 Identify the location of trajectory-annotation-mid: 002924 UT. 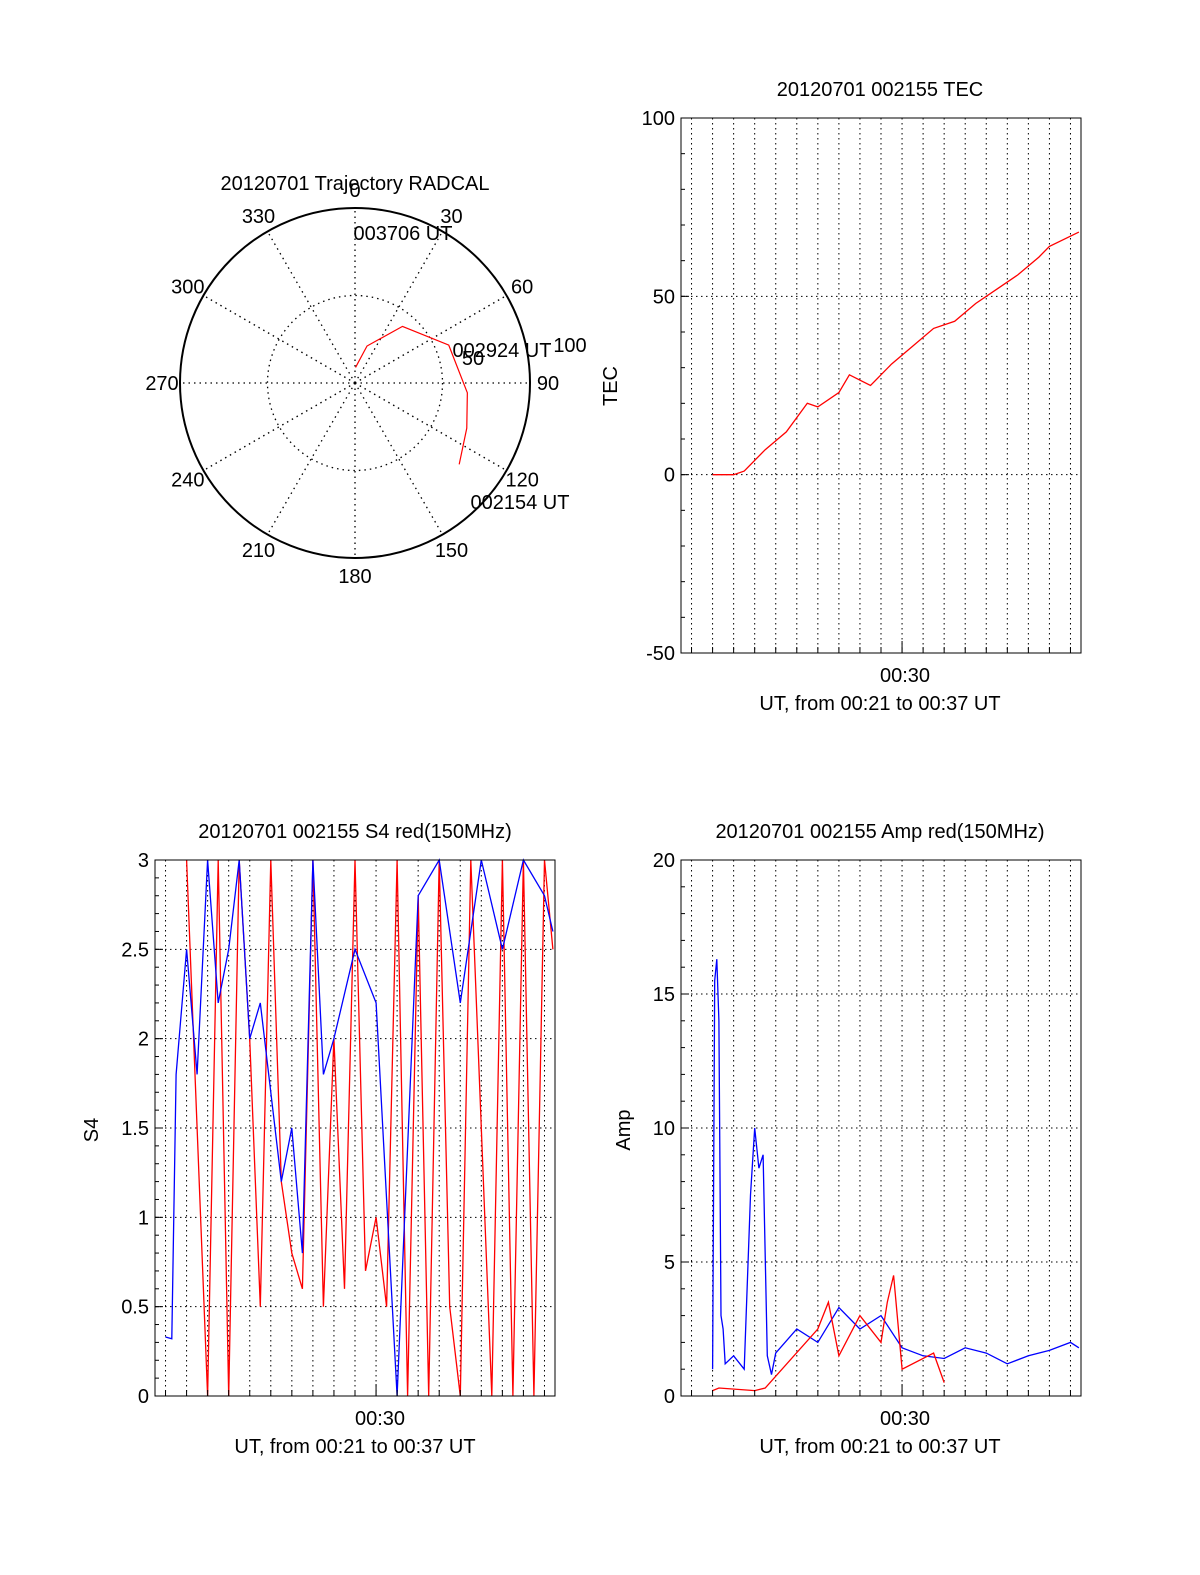
(502, 351).